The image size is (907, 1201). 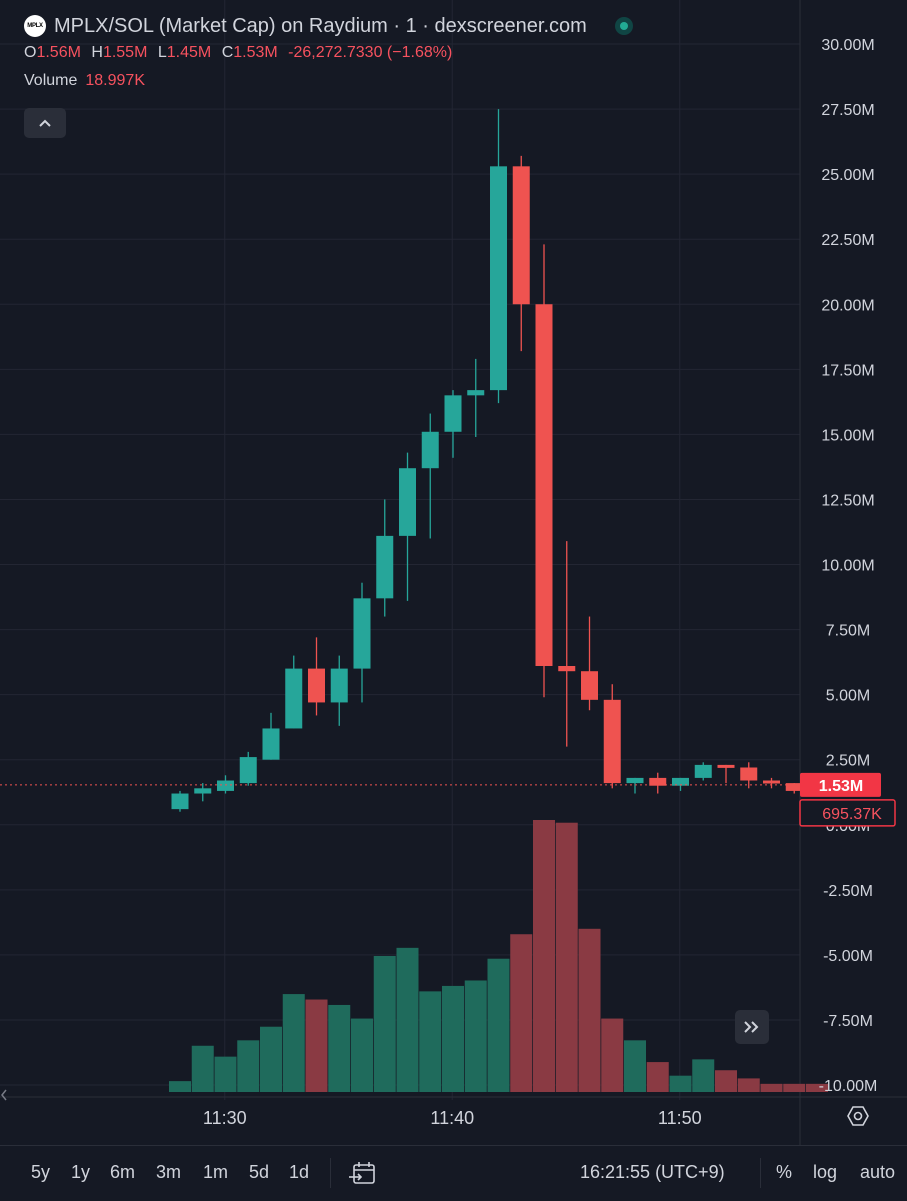 I want to click on price-tick-label: 7.50M, so click(x=848, y=631).